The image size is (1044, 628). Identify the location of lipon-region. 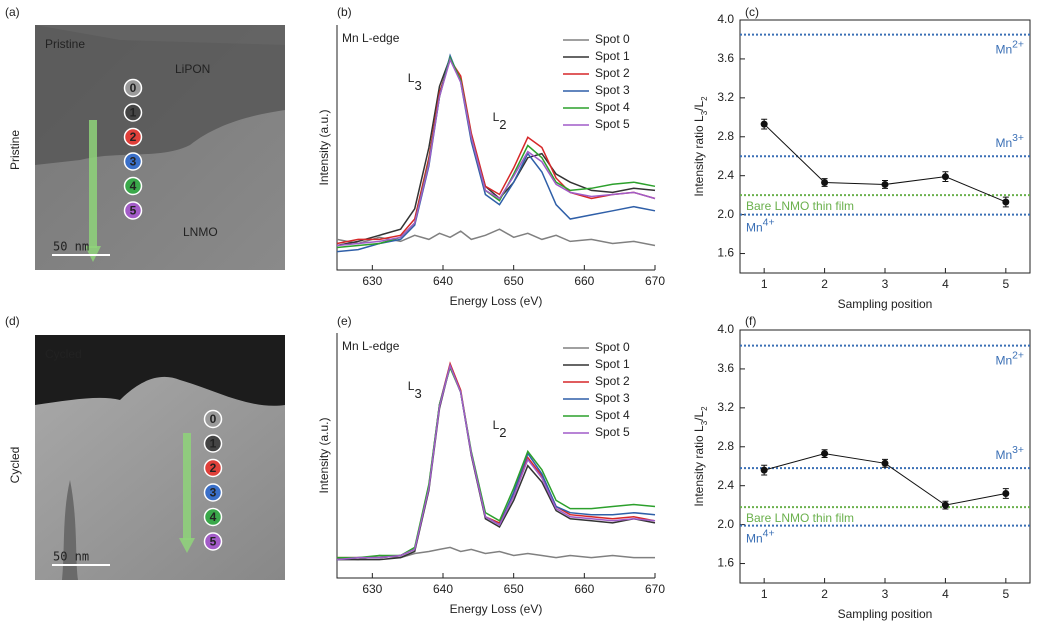
(160, 95).